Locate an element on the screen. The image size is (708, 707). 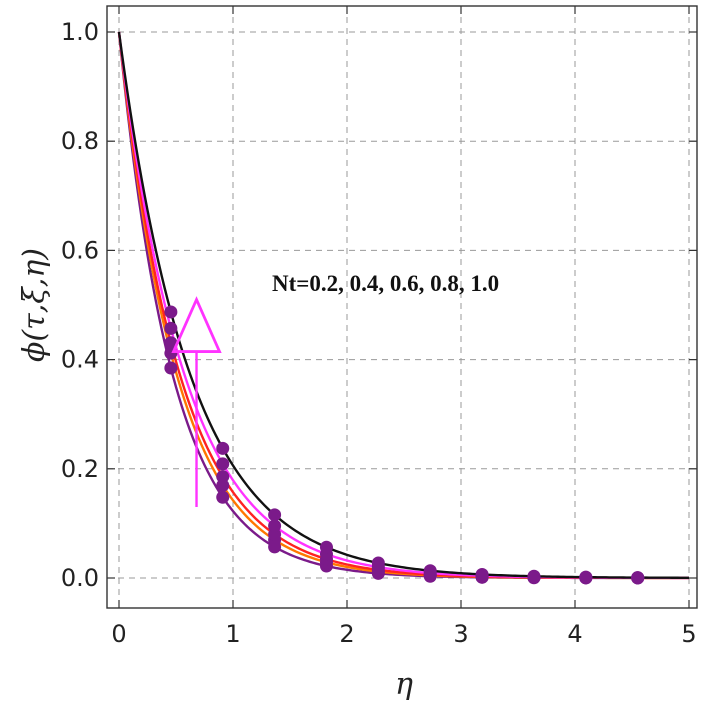
x-tick-label: 1 is located at coordinates (232, 634).